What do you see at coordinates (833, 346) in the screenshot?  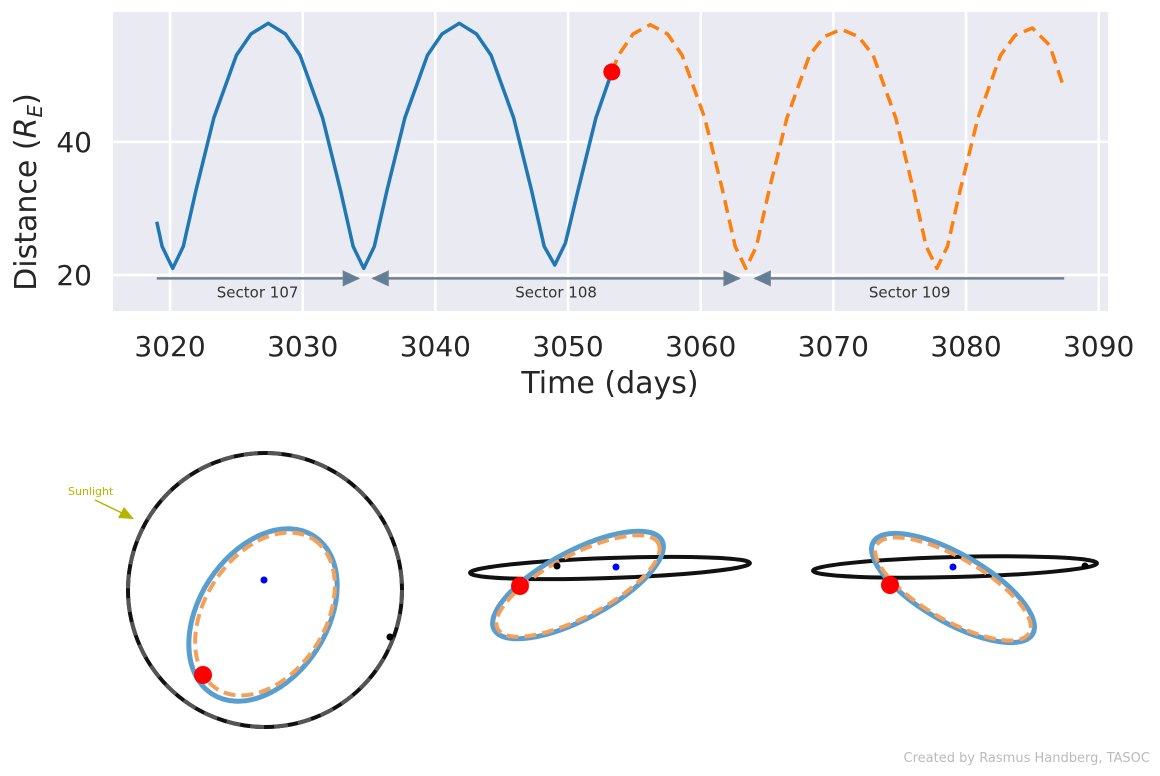 I see `x-tick-label: 3070` at bounding box center [833, 346].